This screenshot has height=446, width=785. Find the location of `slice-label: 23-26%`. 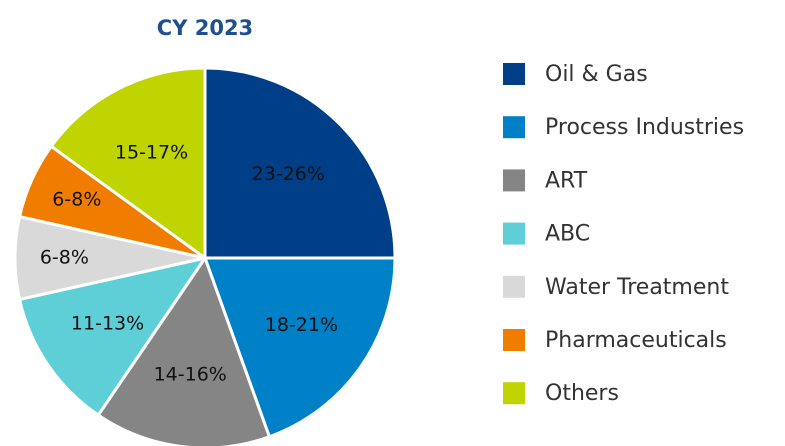

slice-label: 23-26% is located at coordinates (288, 174).